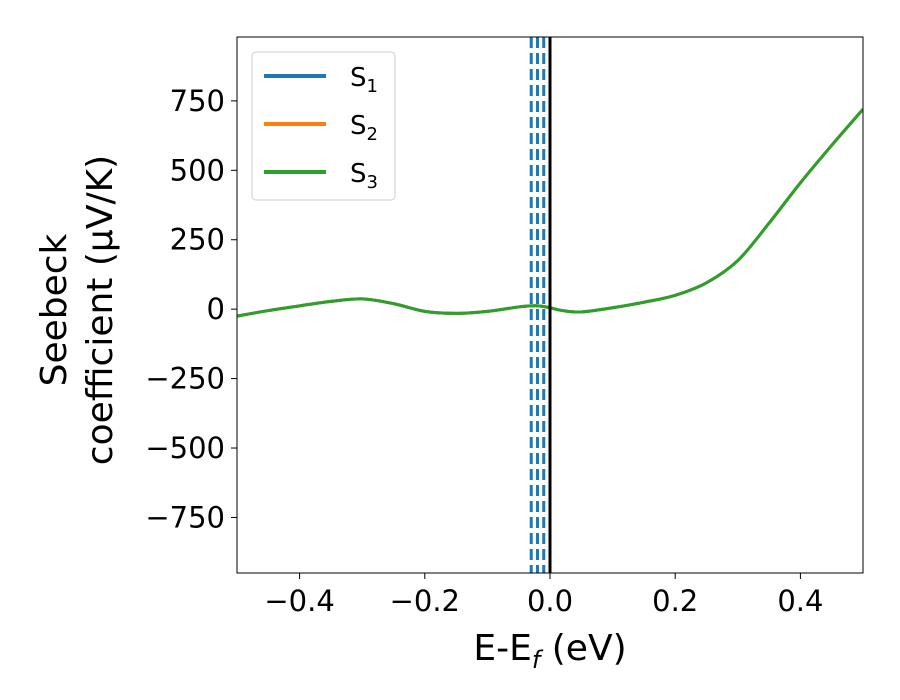 The image size is (900, 700). What do you see at coordinates (185, 379) in the screenshot?
I see `y-tick-label: −250` at bounding box center [185, 379].